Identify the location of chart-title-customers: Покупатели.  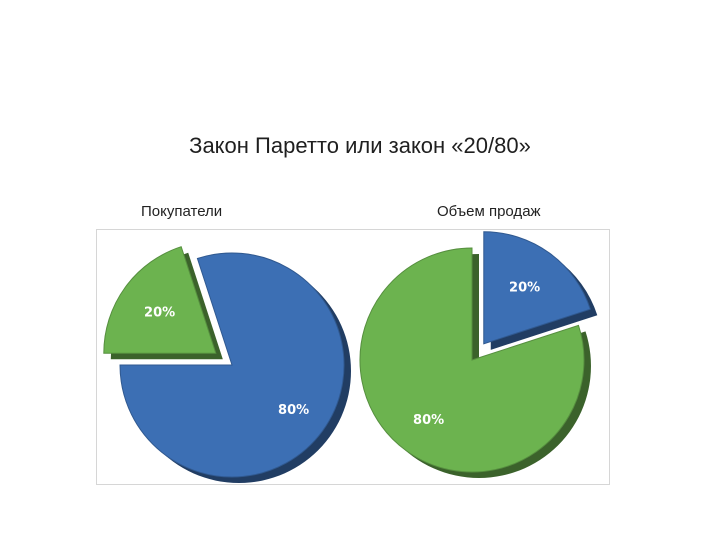
(182, 211).